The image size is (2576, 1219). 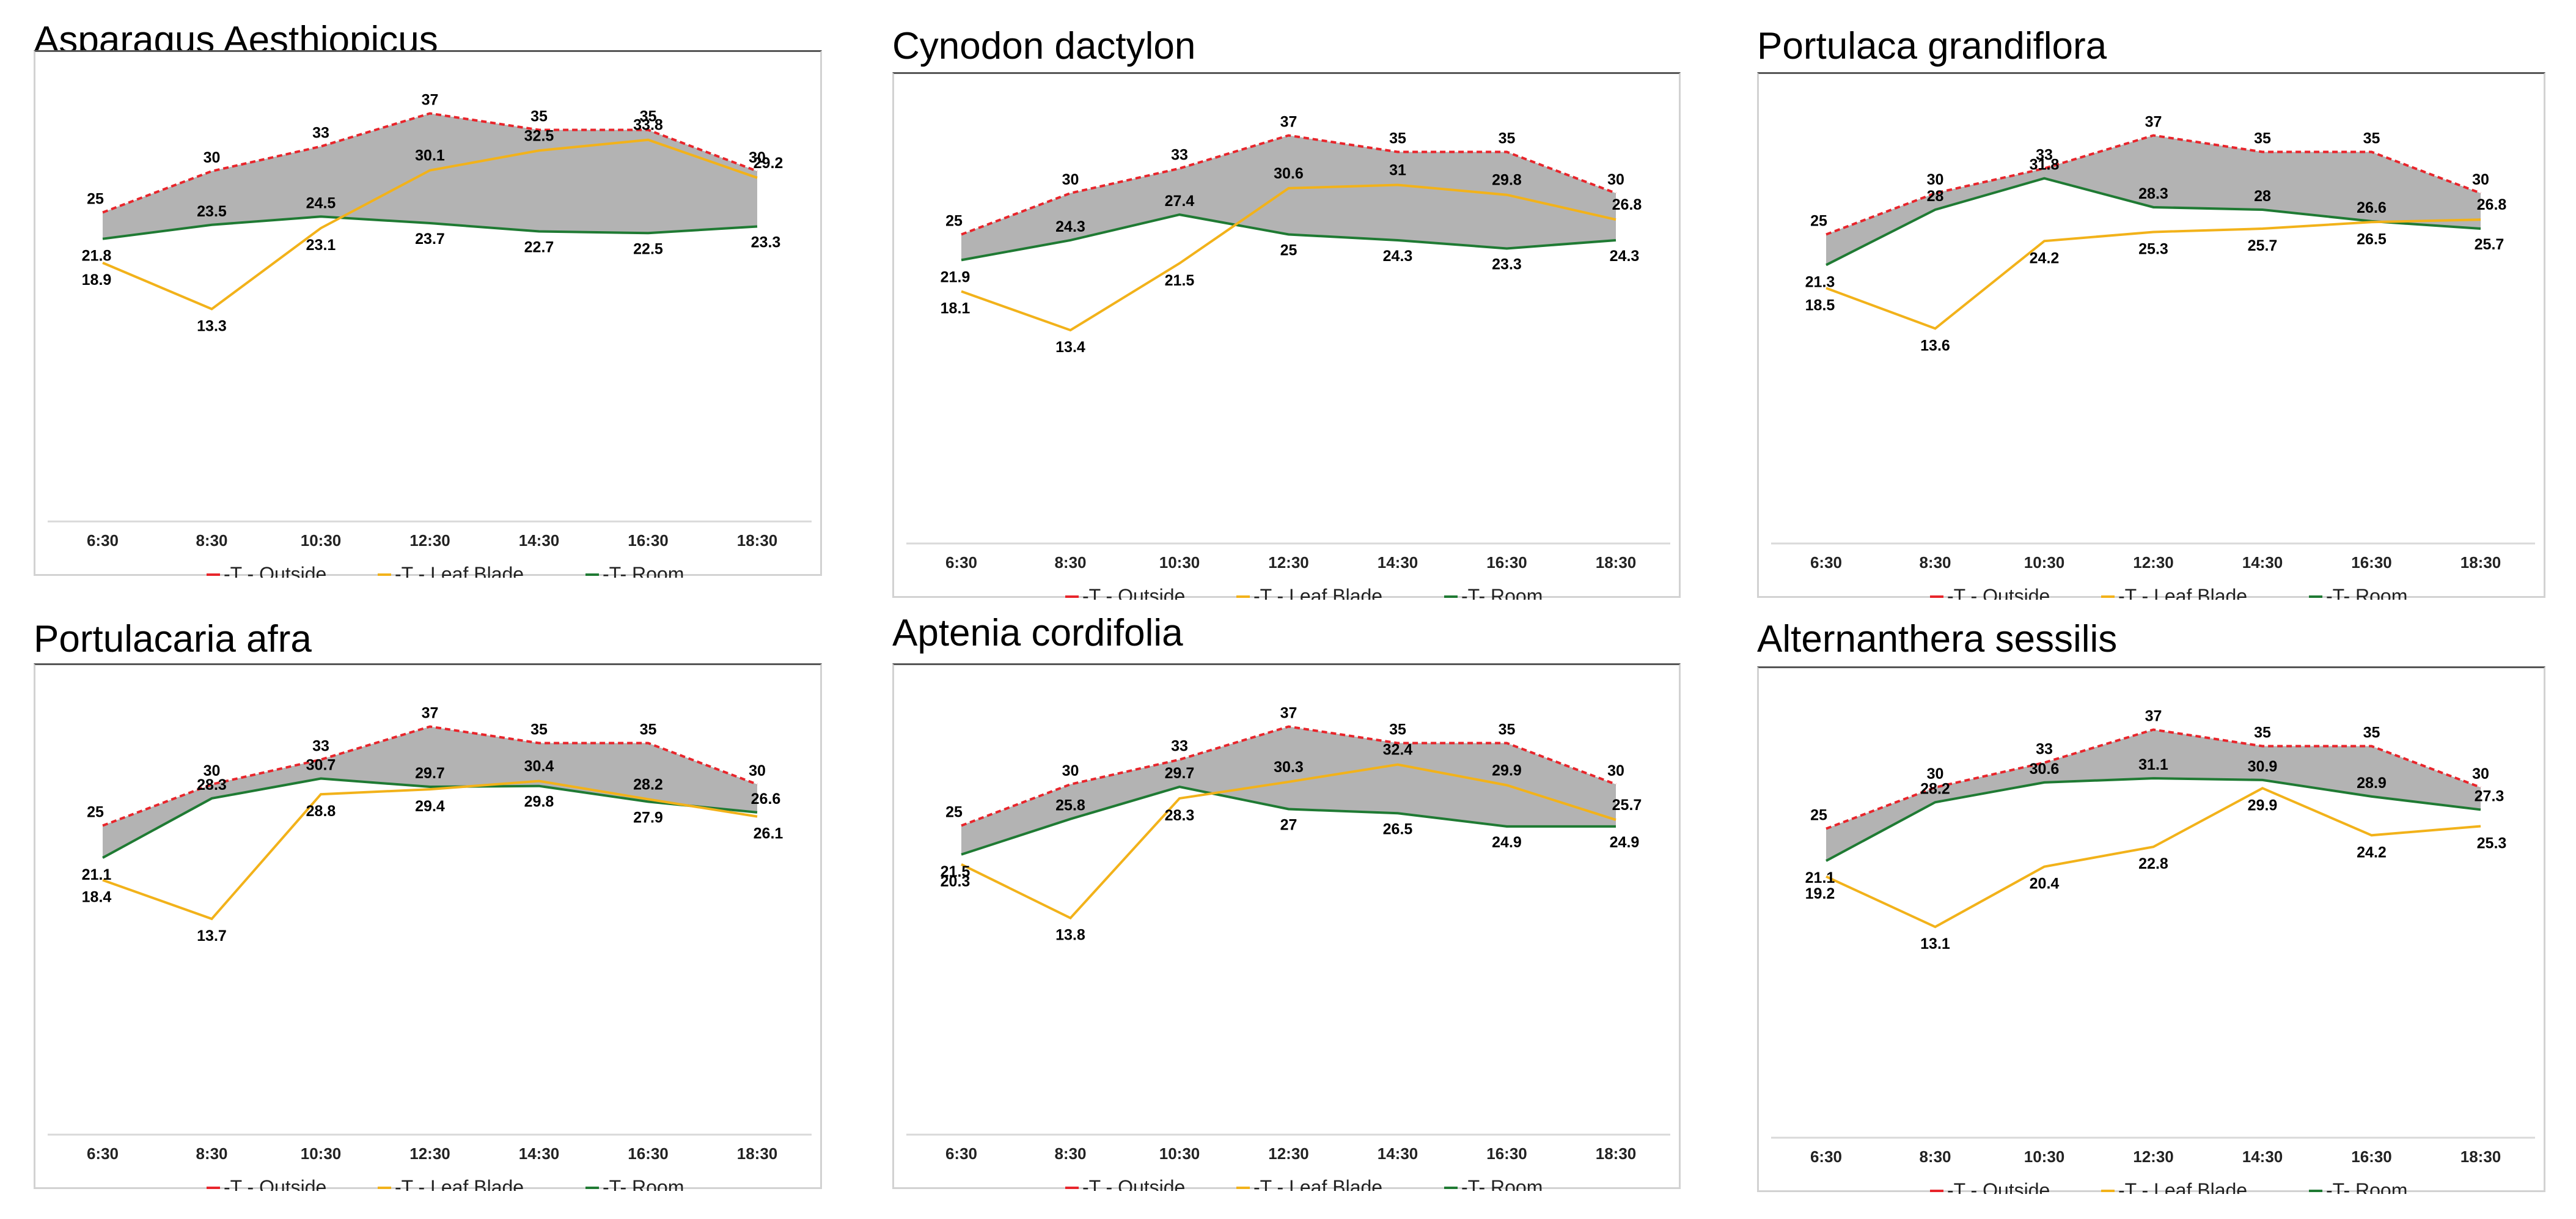 I want to click on data-label-room: 22.5, so click(x=648, y=248).